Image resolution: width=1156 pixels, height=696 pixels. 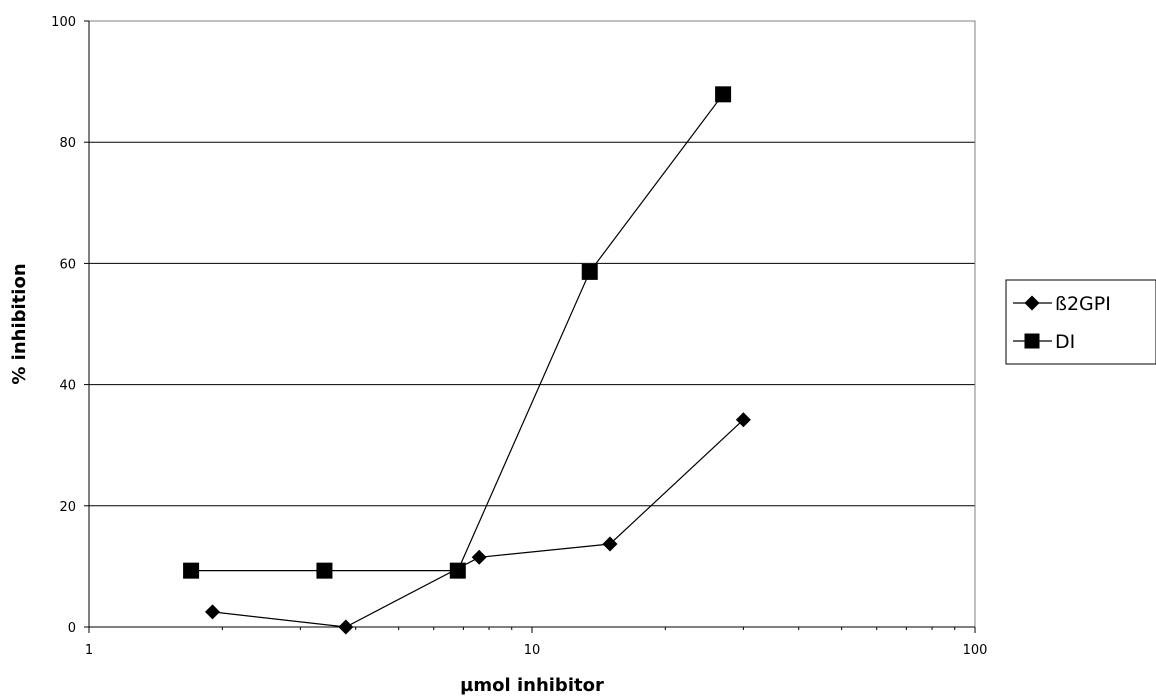 I want to click on y-tick-label: 60, so click(x=67, y=264).